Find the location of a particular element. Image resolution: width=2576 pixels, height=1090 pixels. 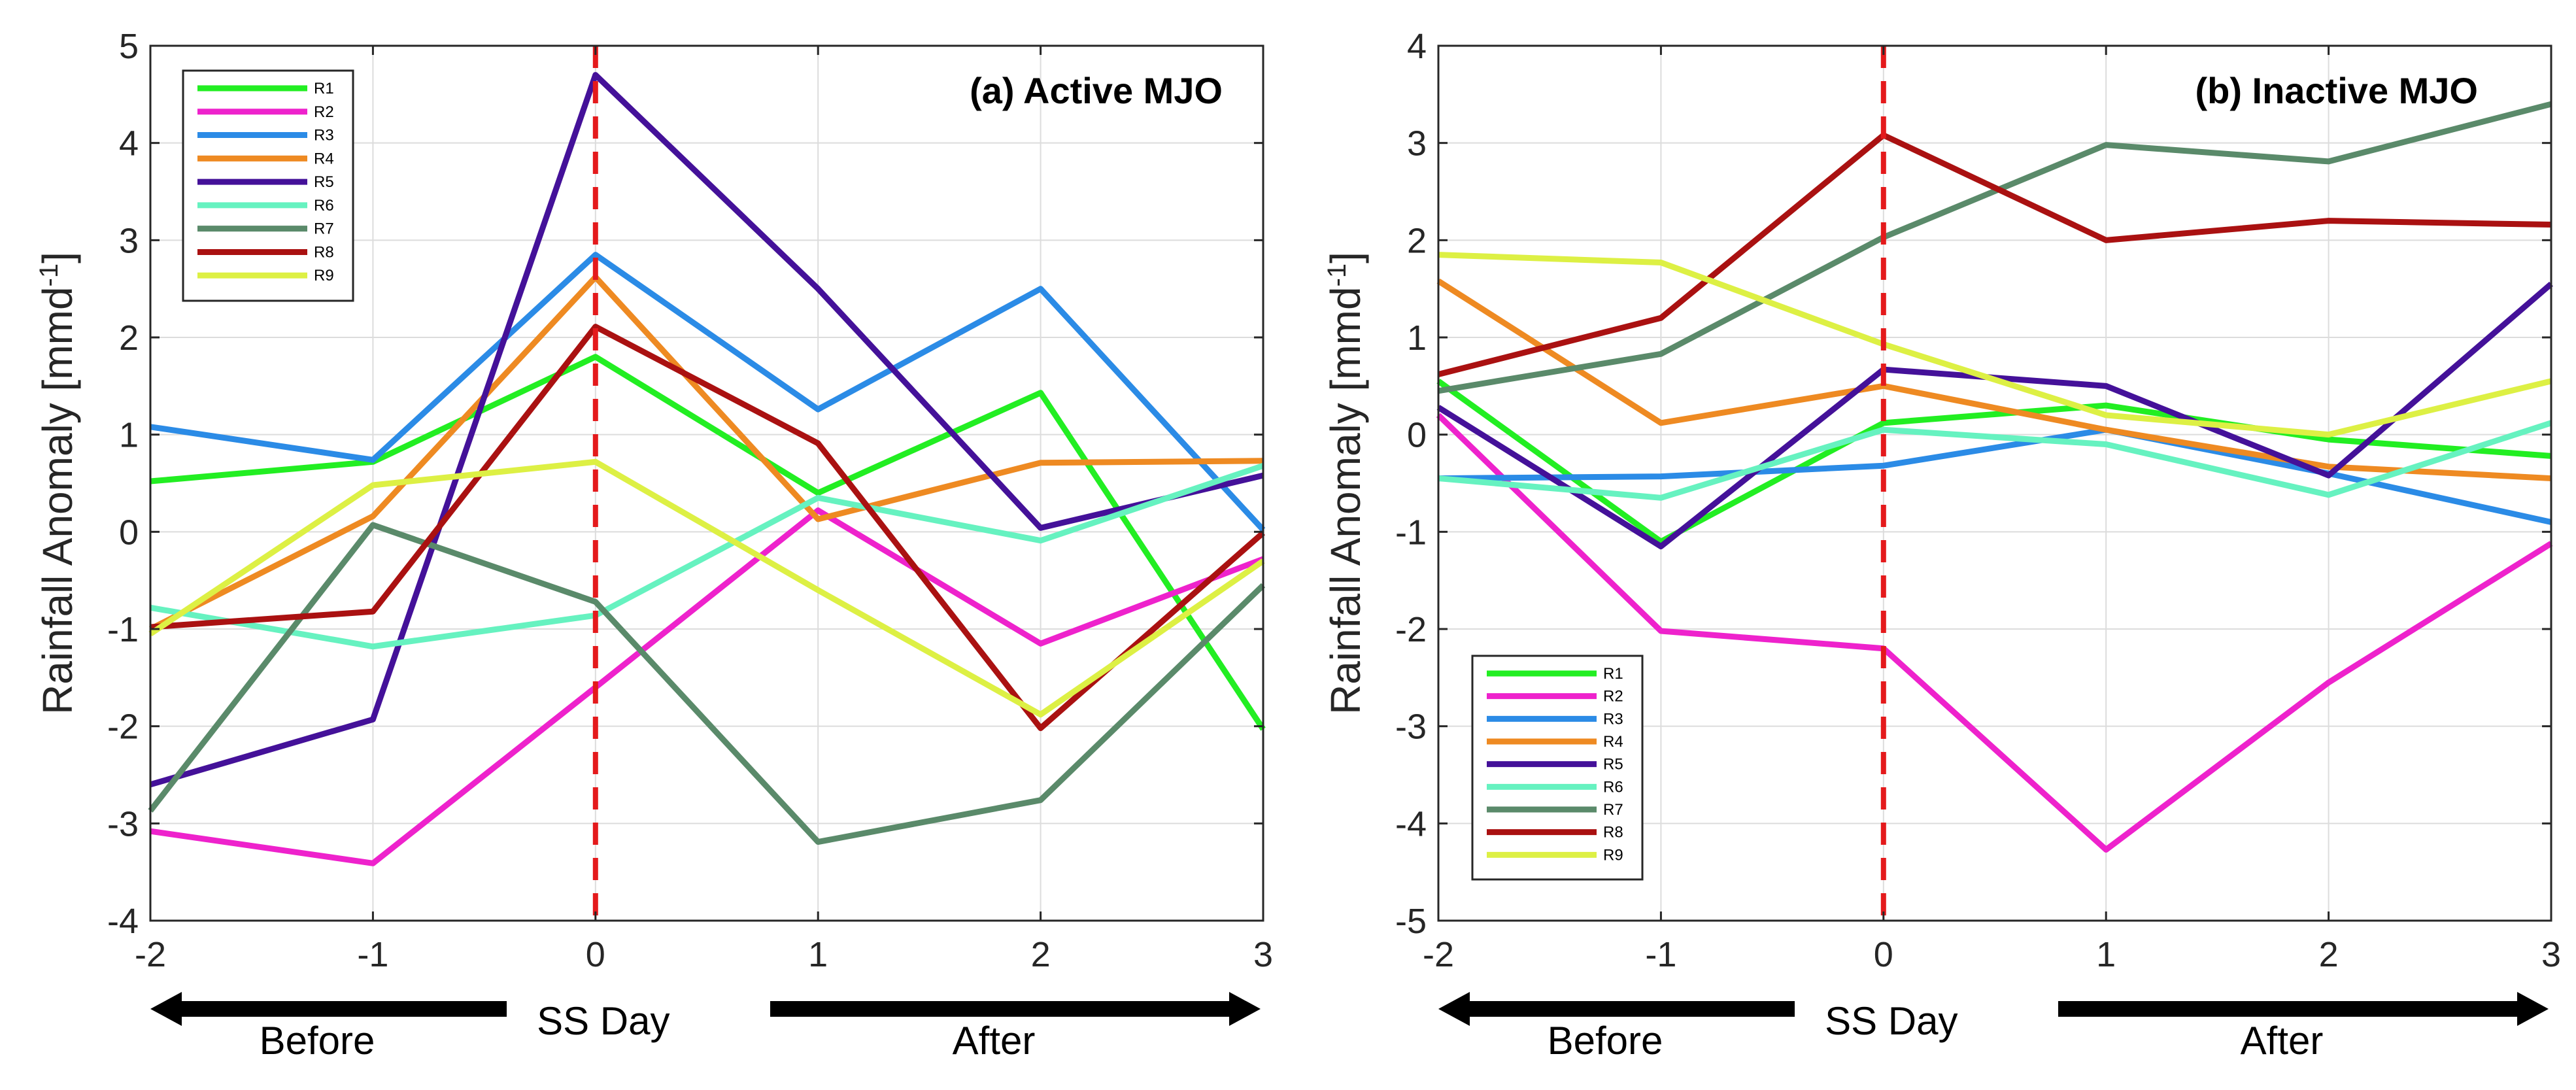

chart-title: (b) Inactive MJO is located at coordinates (2336, 90).